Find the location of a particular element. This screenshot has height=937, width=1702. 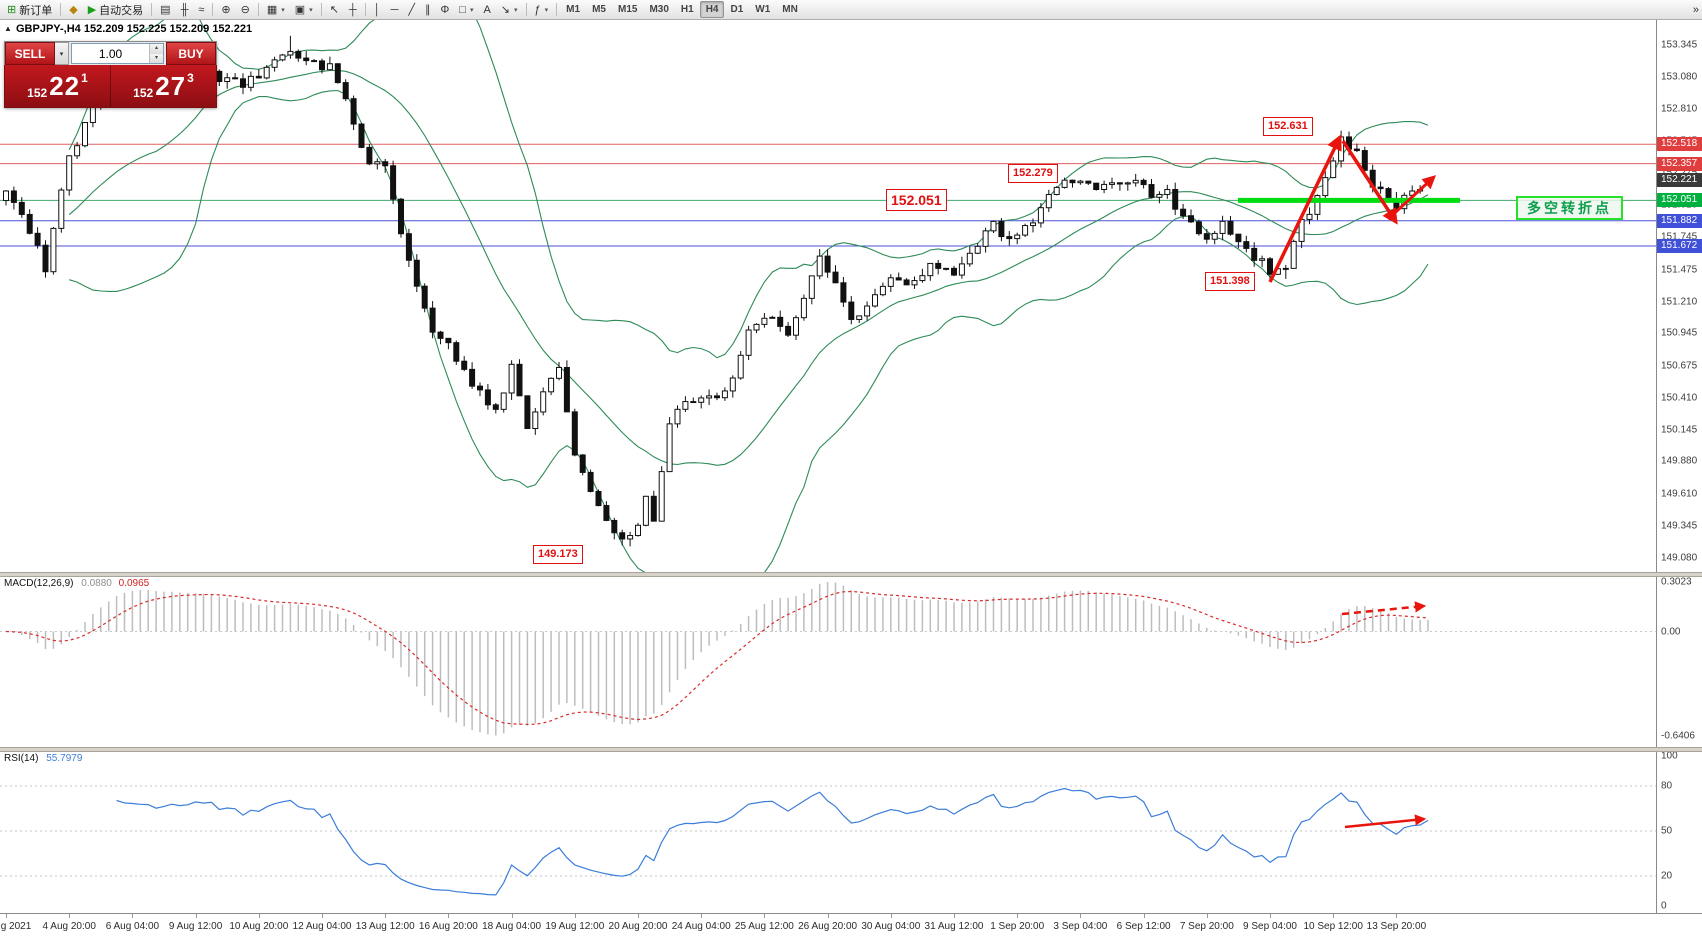

mql-wizard-button: ◆ is located at coordinates (73, 9).